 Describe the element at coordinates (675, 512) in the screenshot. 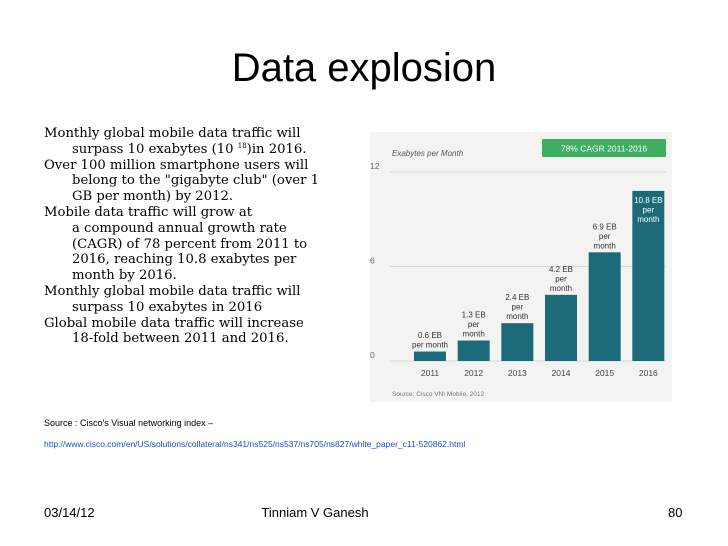

I see `footer-page-number: 80` at that location.